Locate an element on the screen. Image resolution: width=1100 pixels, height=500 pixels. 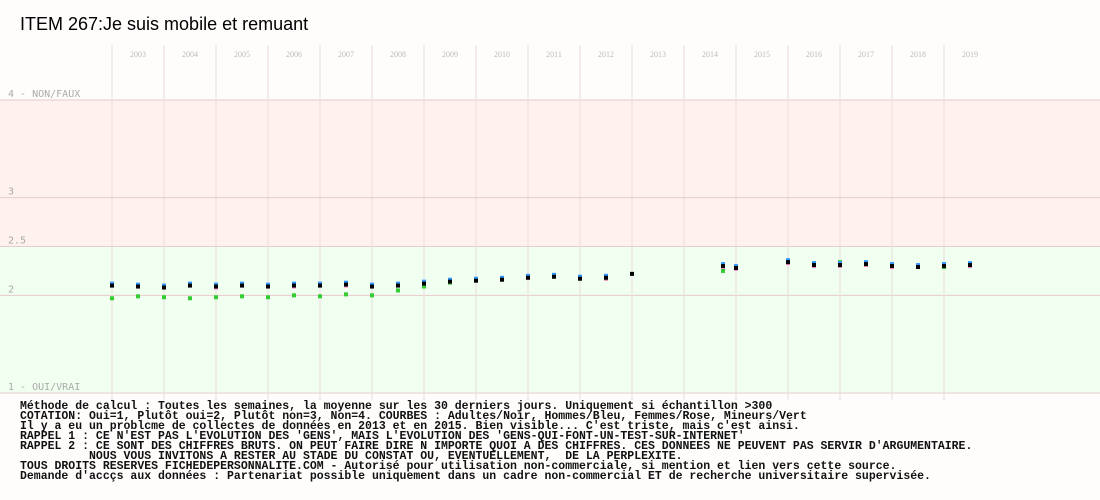
y-tick-label: 2 is located at coordinates (11, 289).